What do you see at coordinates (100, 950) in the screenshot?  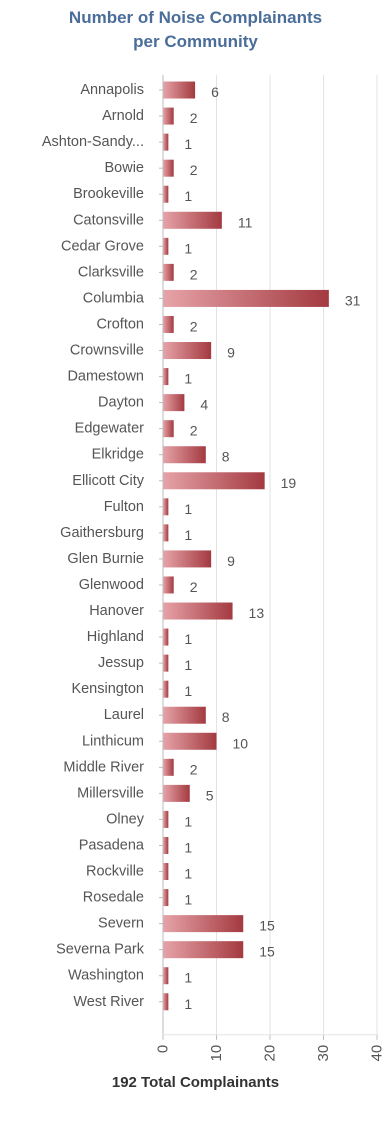 I see `category-label: Severna Park` at bounding box center [100, 950].